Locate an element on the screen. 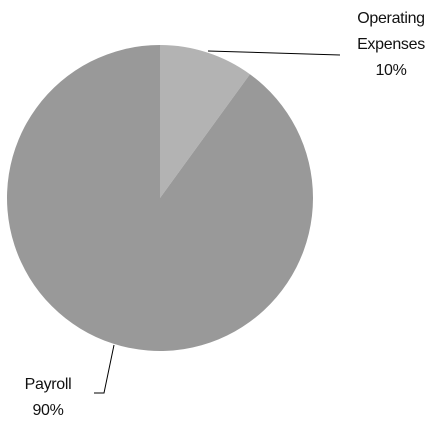 The height and width of the screenshot is (425, 437). value-label: 10% is located at coordinates (391, 70).